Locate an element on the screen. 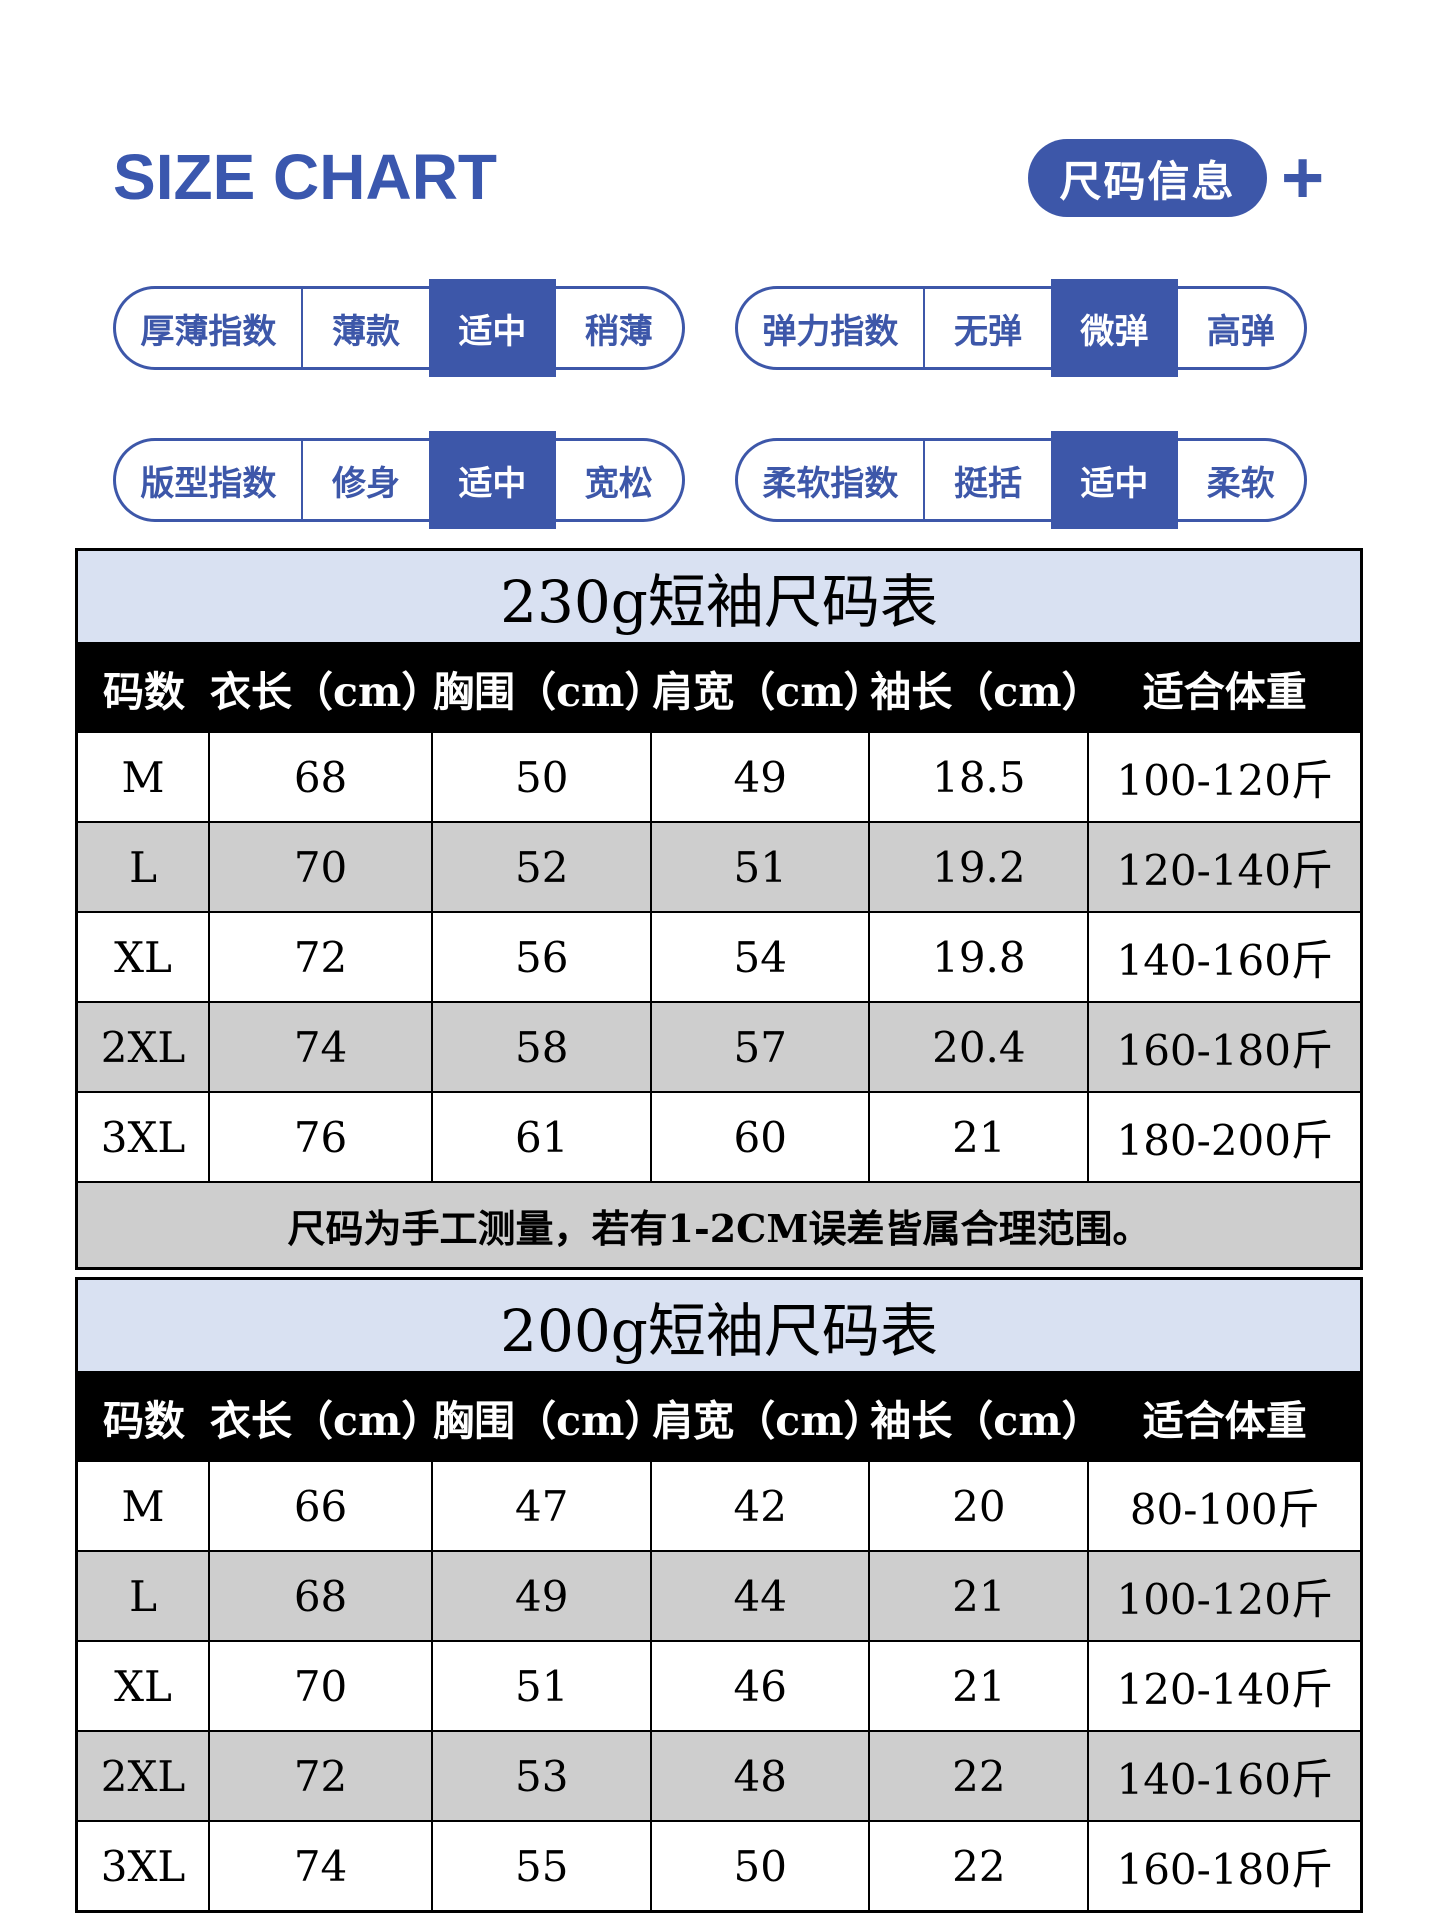 Image resolution: width=1439 pixels, height=1920 pixels. size-info-badge-label: 尺码信息 is located at coordinates (1147, 181).